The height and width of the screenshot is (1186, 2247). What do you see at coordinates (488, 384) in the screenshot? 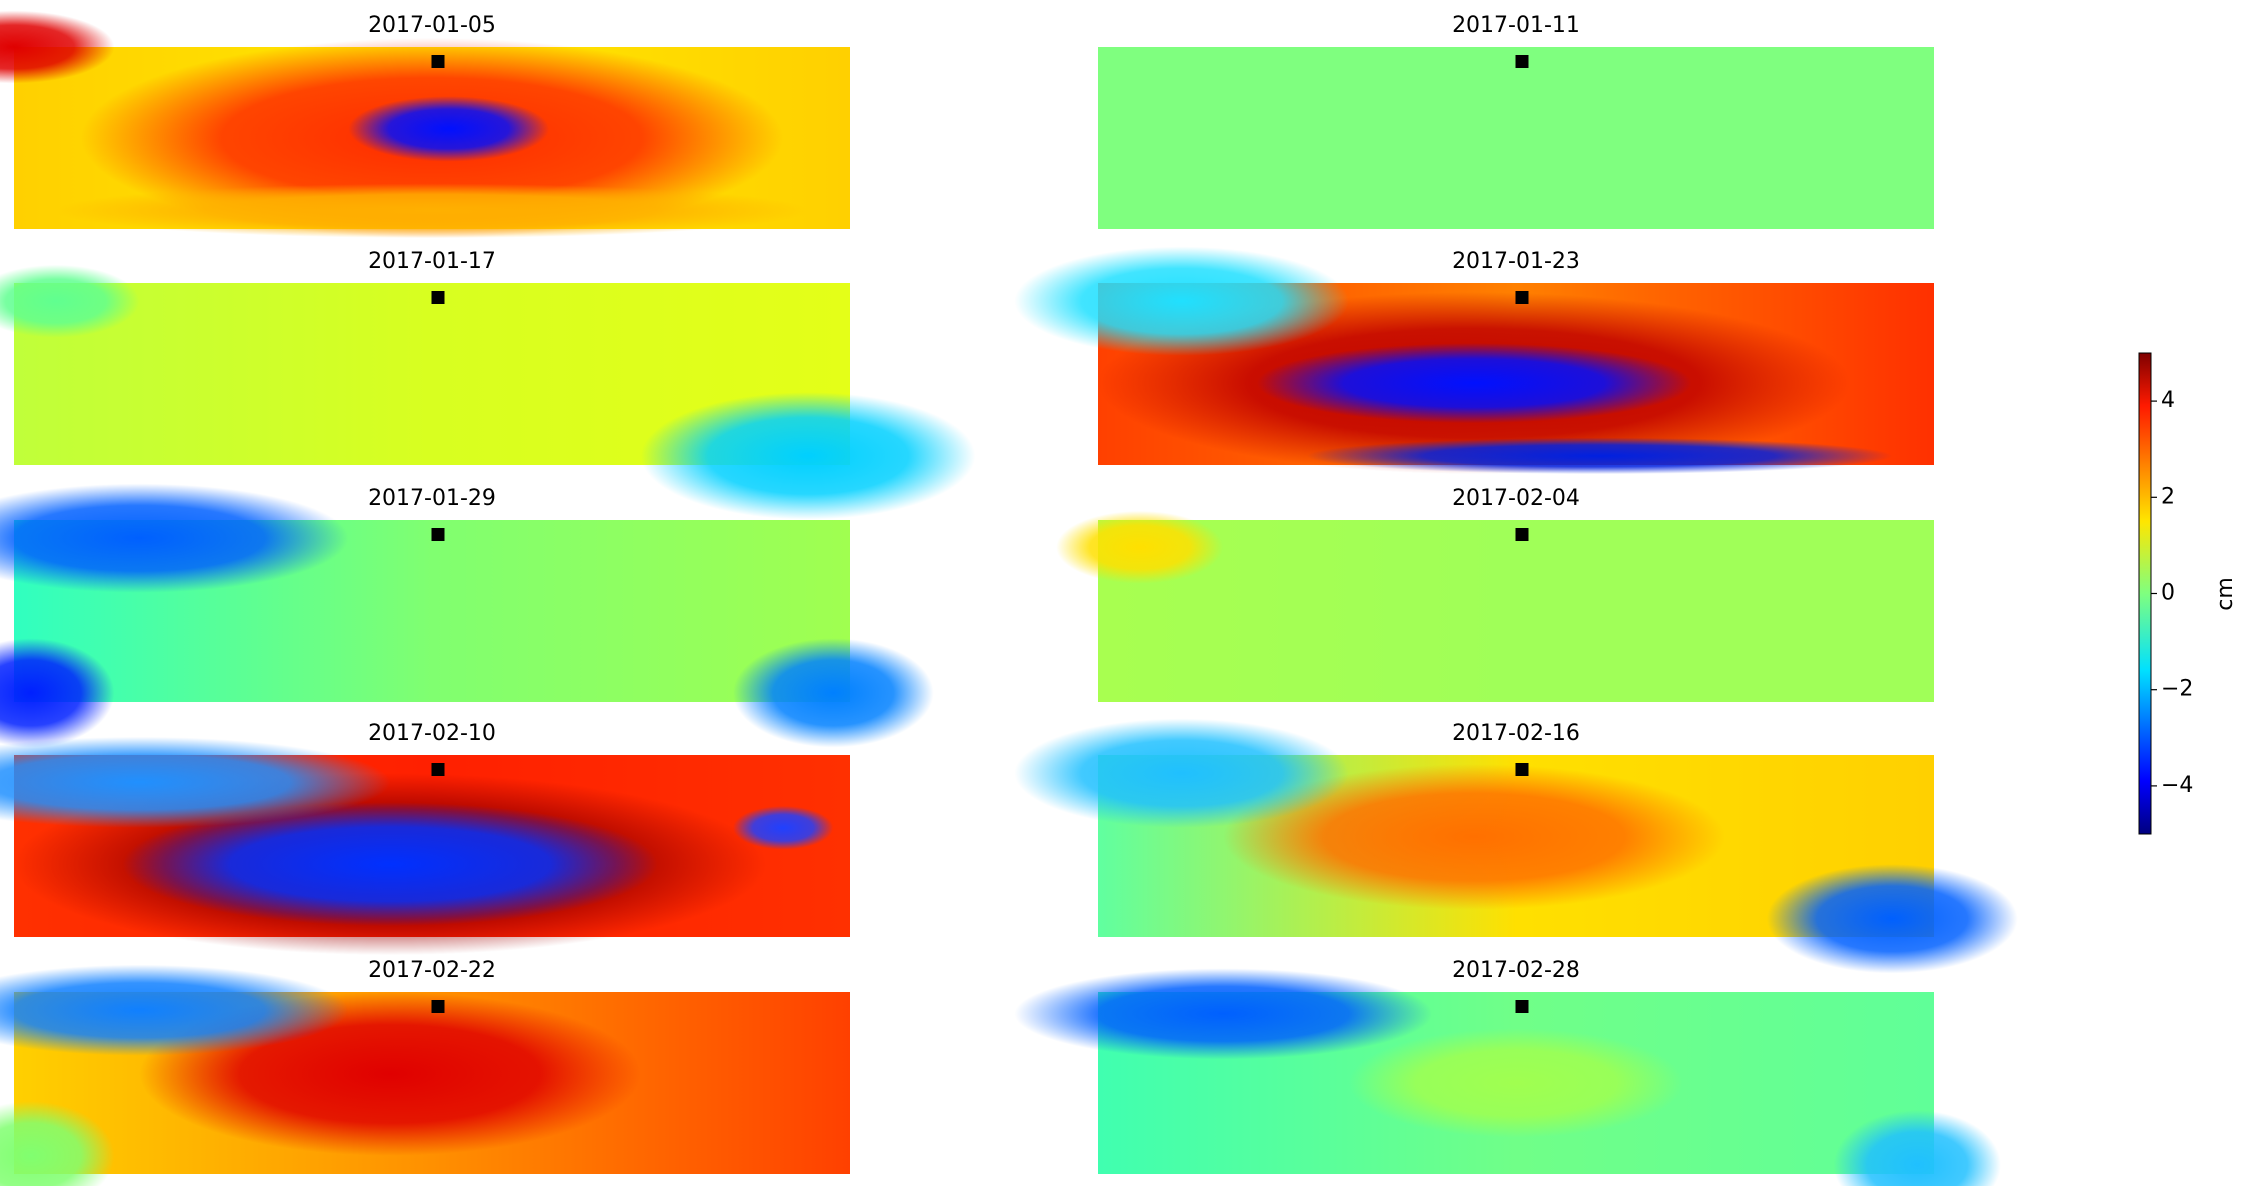
I see `panel: 2017-01-17` at bounding box center [488, 384].